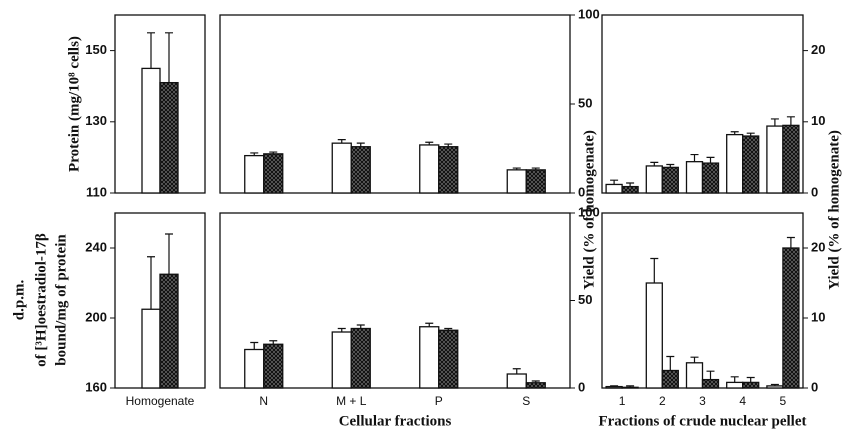 The image size is (847, 430). Describe the element at coordinates (395, 421) in the screenshot. I see `x-axis-label: Cellular fractions` at that location.